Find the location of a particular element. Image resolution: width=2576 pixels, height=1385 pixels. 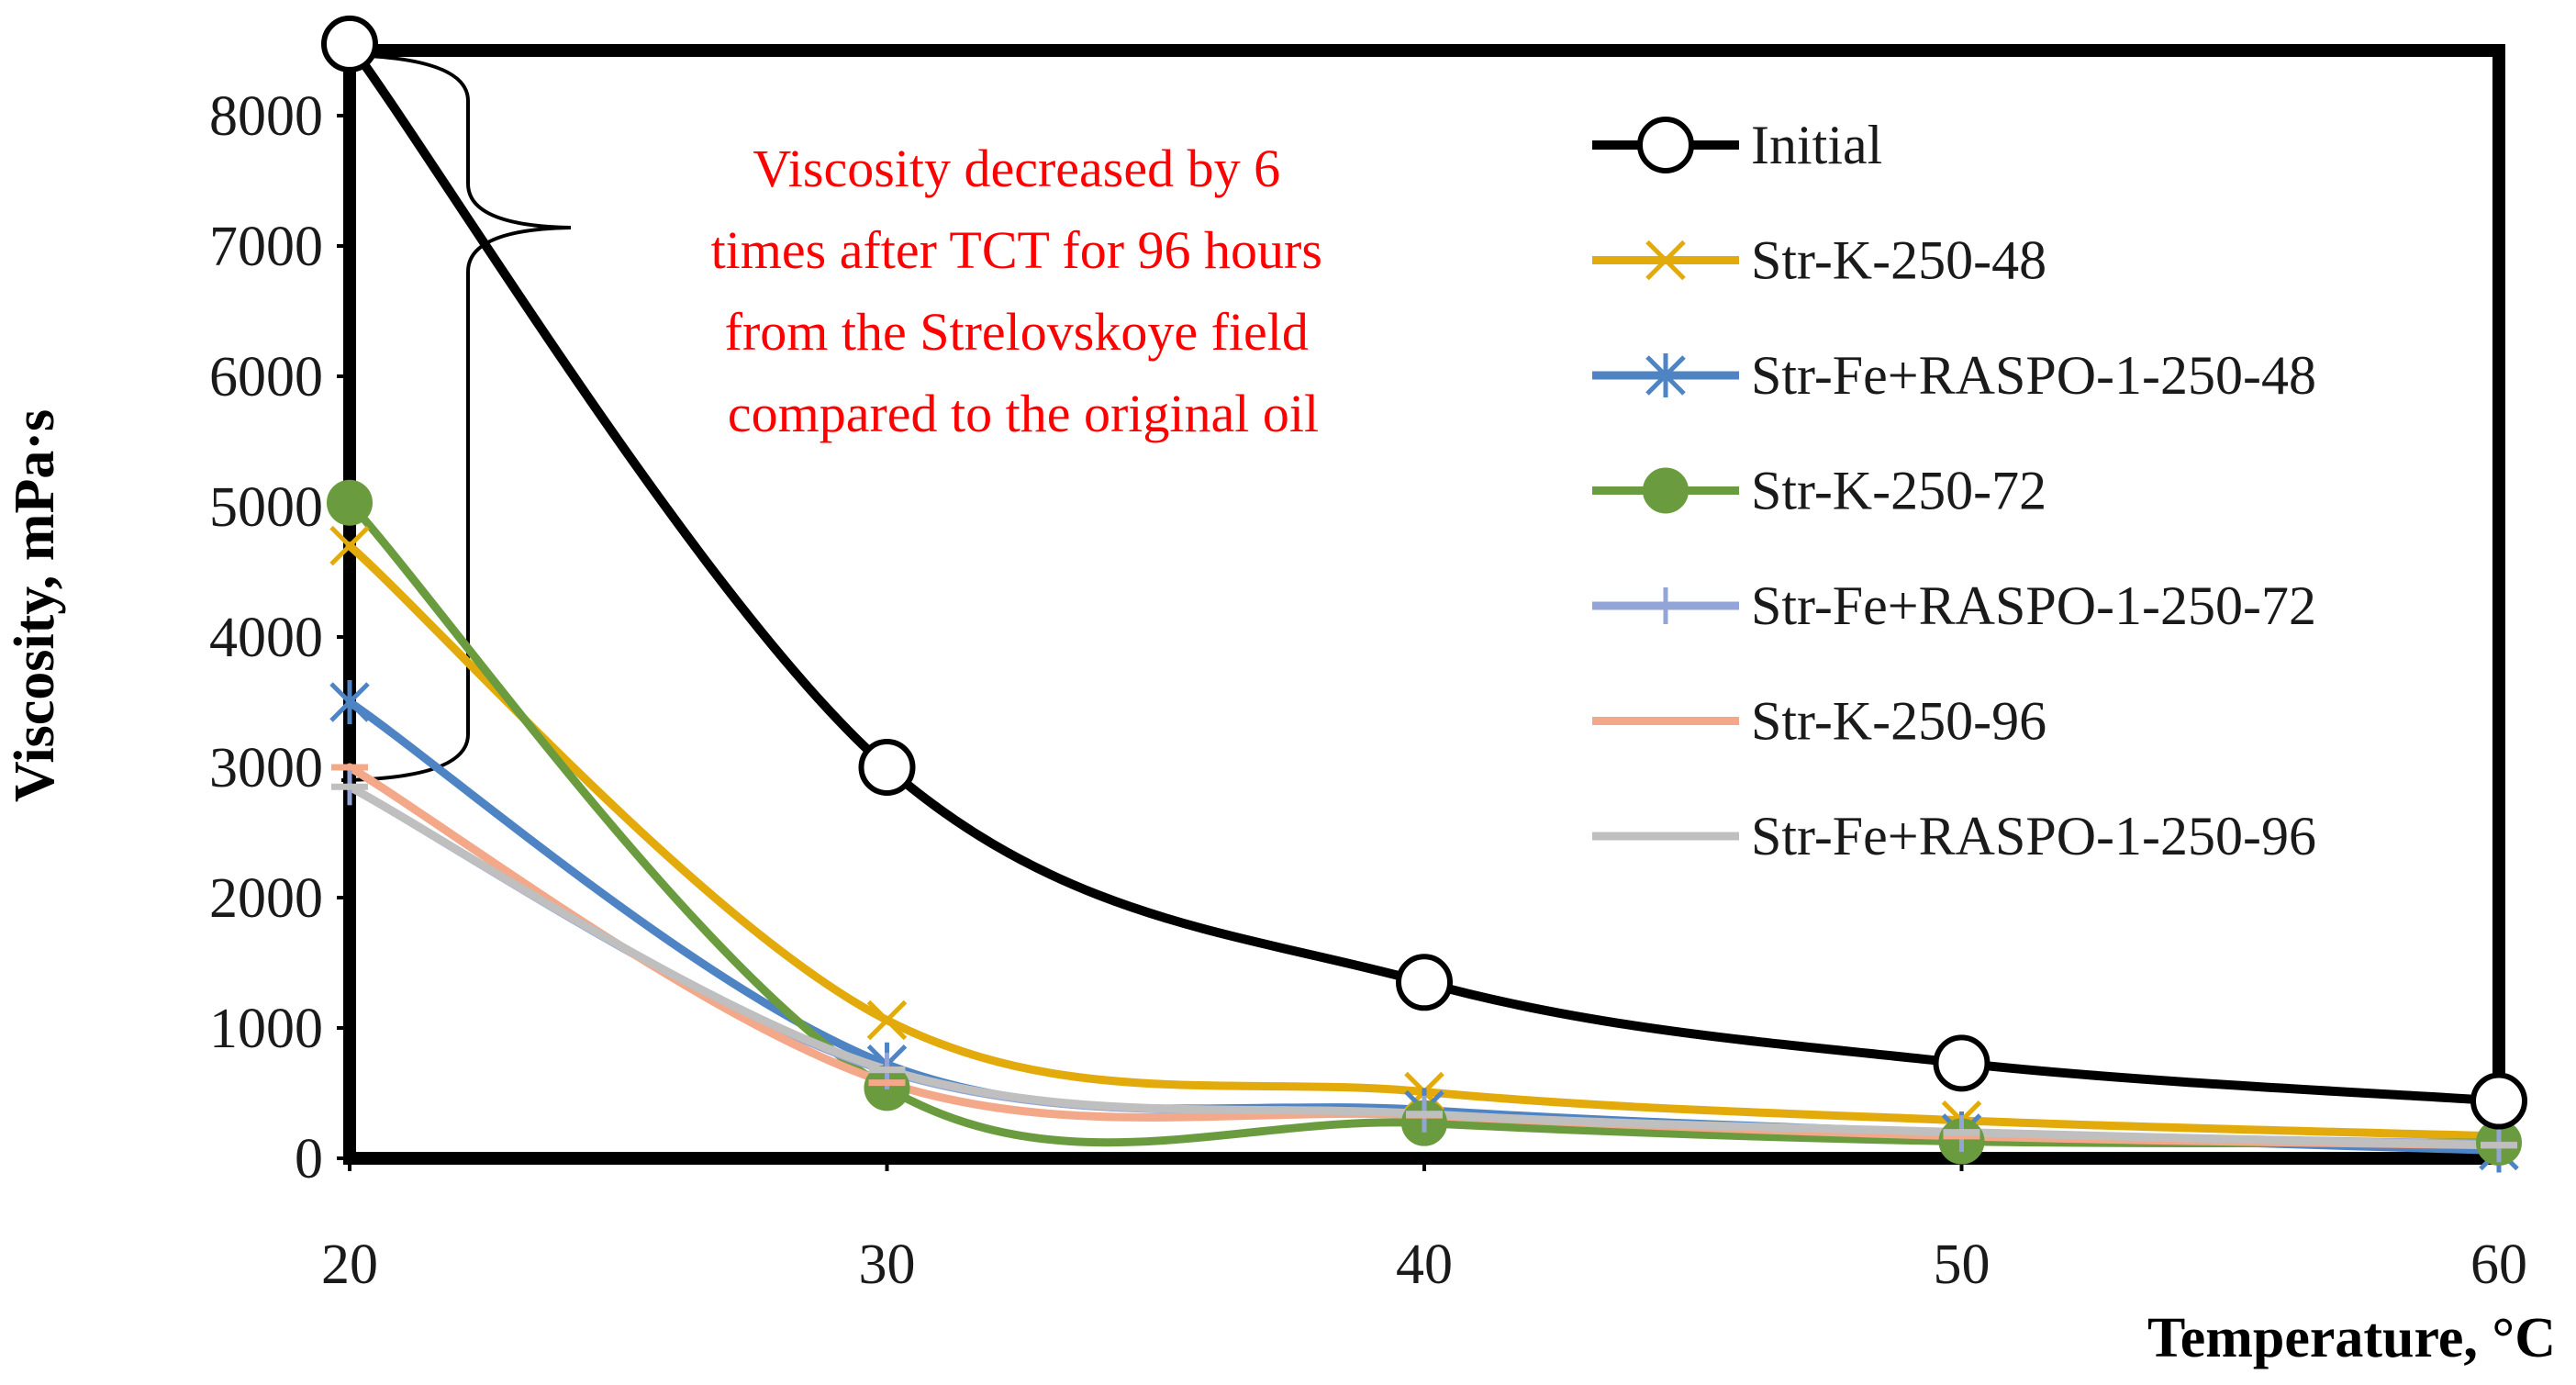

y-tick-label: 8000 is located at coordinates (266, 116).